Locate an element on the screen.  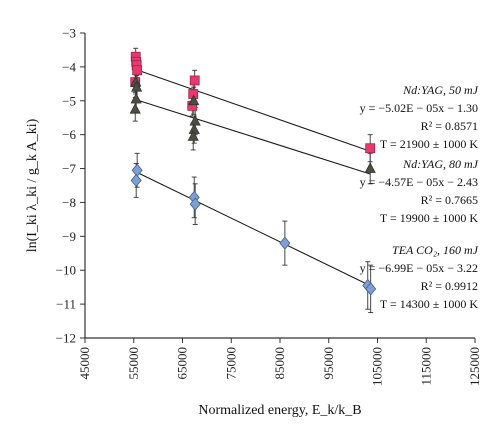
y-tick-label: −12 is located at coordinates (66, 338).